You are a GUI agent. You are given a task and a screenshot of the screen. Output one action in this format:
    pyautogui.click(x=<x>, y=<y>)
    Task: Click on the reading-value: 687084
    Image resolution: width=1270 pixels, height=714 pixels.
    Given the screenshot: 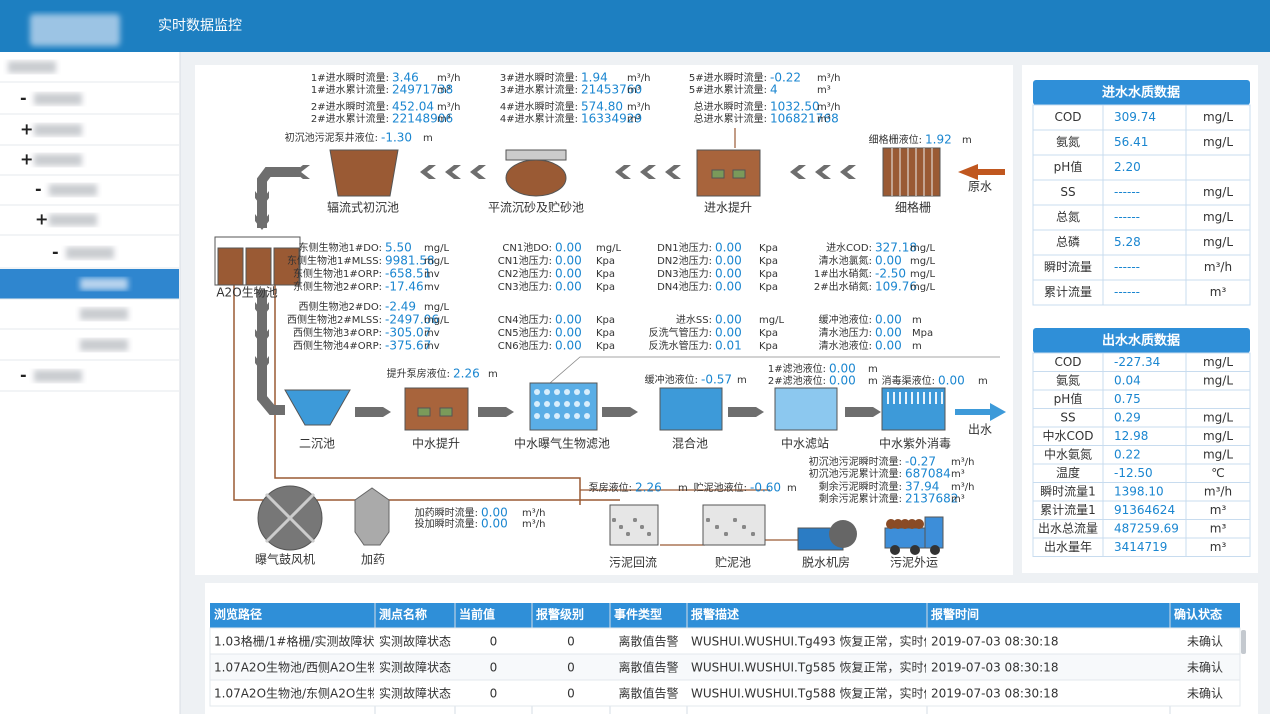 What is the action you would take?
    pyautogui.click(x=928, y=474)
    